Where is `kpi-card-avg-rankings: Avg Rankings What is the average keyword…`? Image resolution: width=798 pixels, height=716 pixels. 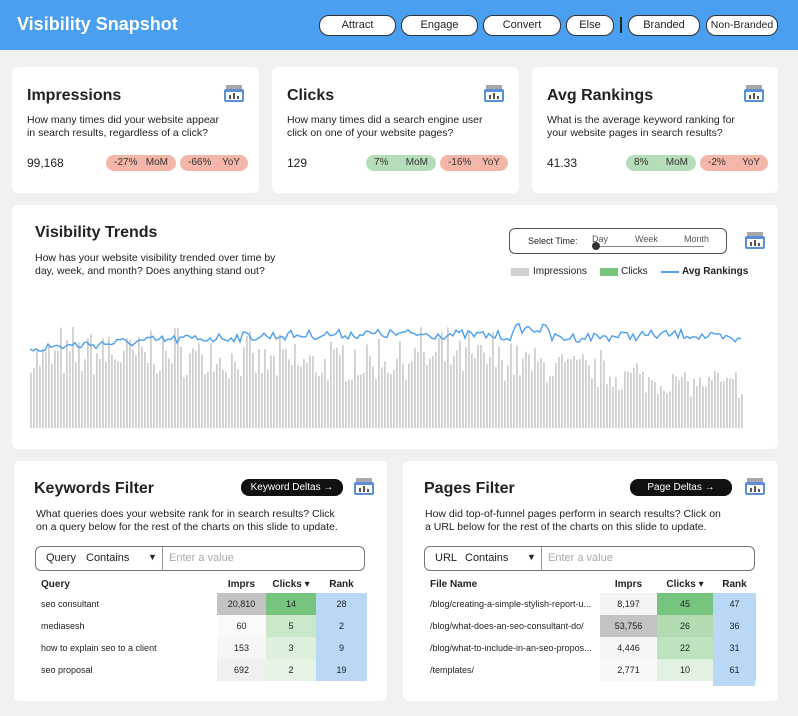
kpi-card-avg-rankings: Avg Rankings What is the average keyword… is located at coordinates (655, 130).